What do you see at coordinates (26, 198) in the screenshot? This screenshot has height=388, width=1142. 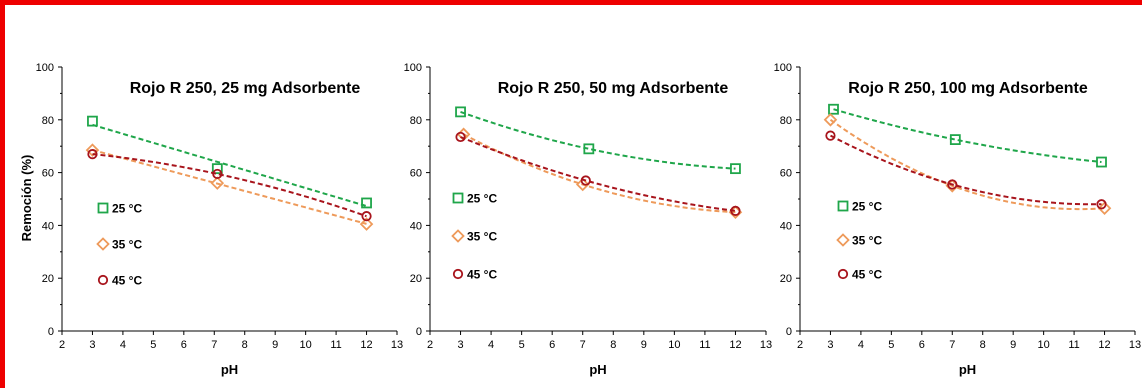 I see `y-axis-label: Remoción (%)` at bounding box center [26, 198].